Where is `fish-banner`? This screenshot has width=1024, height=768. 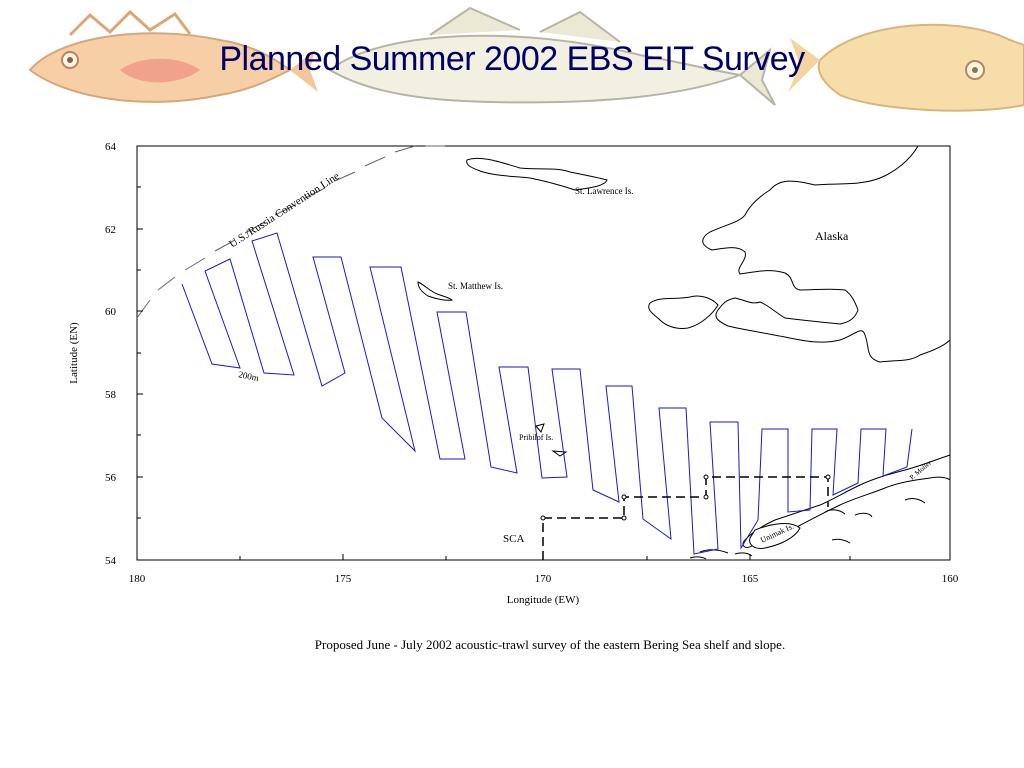
fish-banner is located at coordinates (526, 59).